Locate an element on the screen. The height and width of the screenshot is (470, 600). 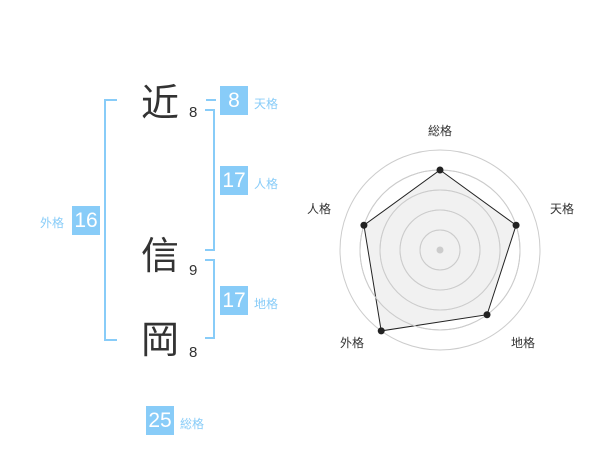
radar-label-jinkaku: 人格 is located at coordinates (319, 209).